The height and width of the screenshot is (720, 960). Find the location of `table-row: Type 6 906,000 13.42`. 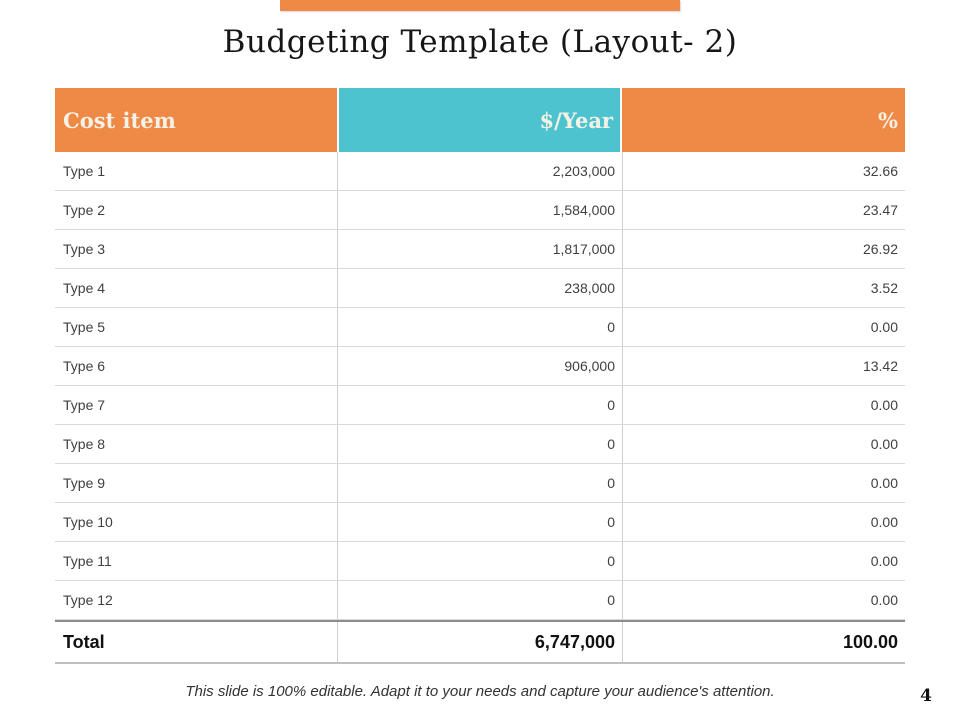

table-row: Type 6 906,000 13.42 is located at coordinates (480, 366).